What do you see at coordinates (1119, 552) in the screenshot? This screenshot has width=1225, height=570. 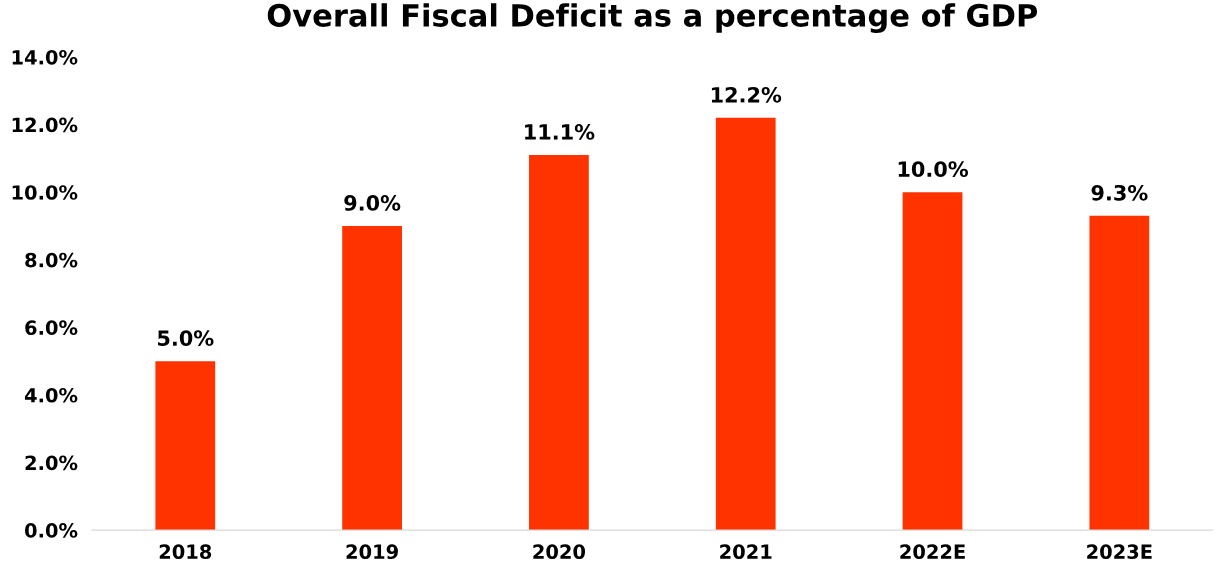 I see `x-tick-label: 2023E` at bounding box center [1119, 552].